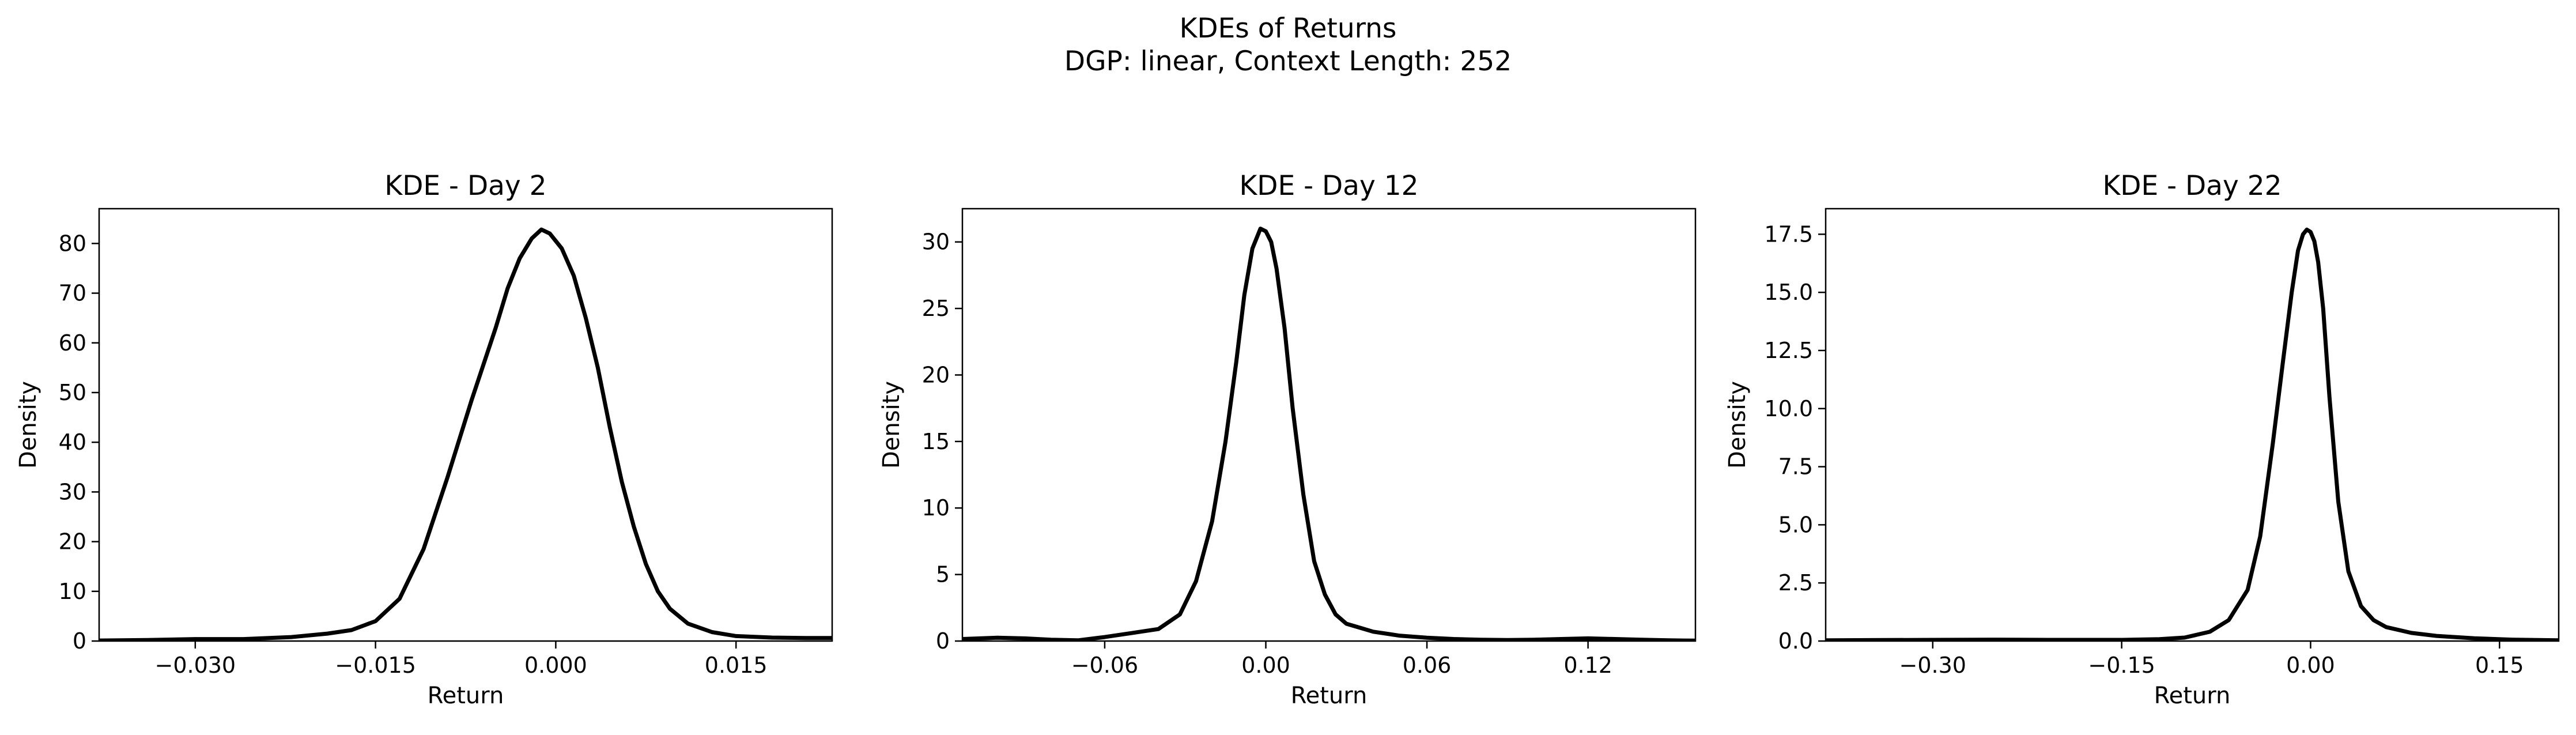 Image resolution: width=2576 pixels, height=735 pixels. I want to click on y-tick-label: 7.5, so click(1796, 467).